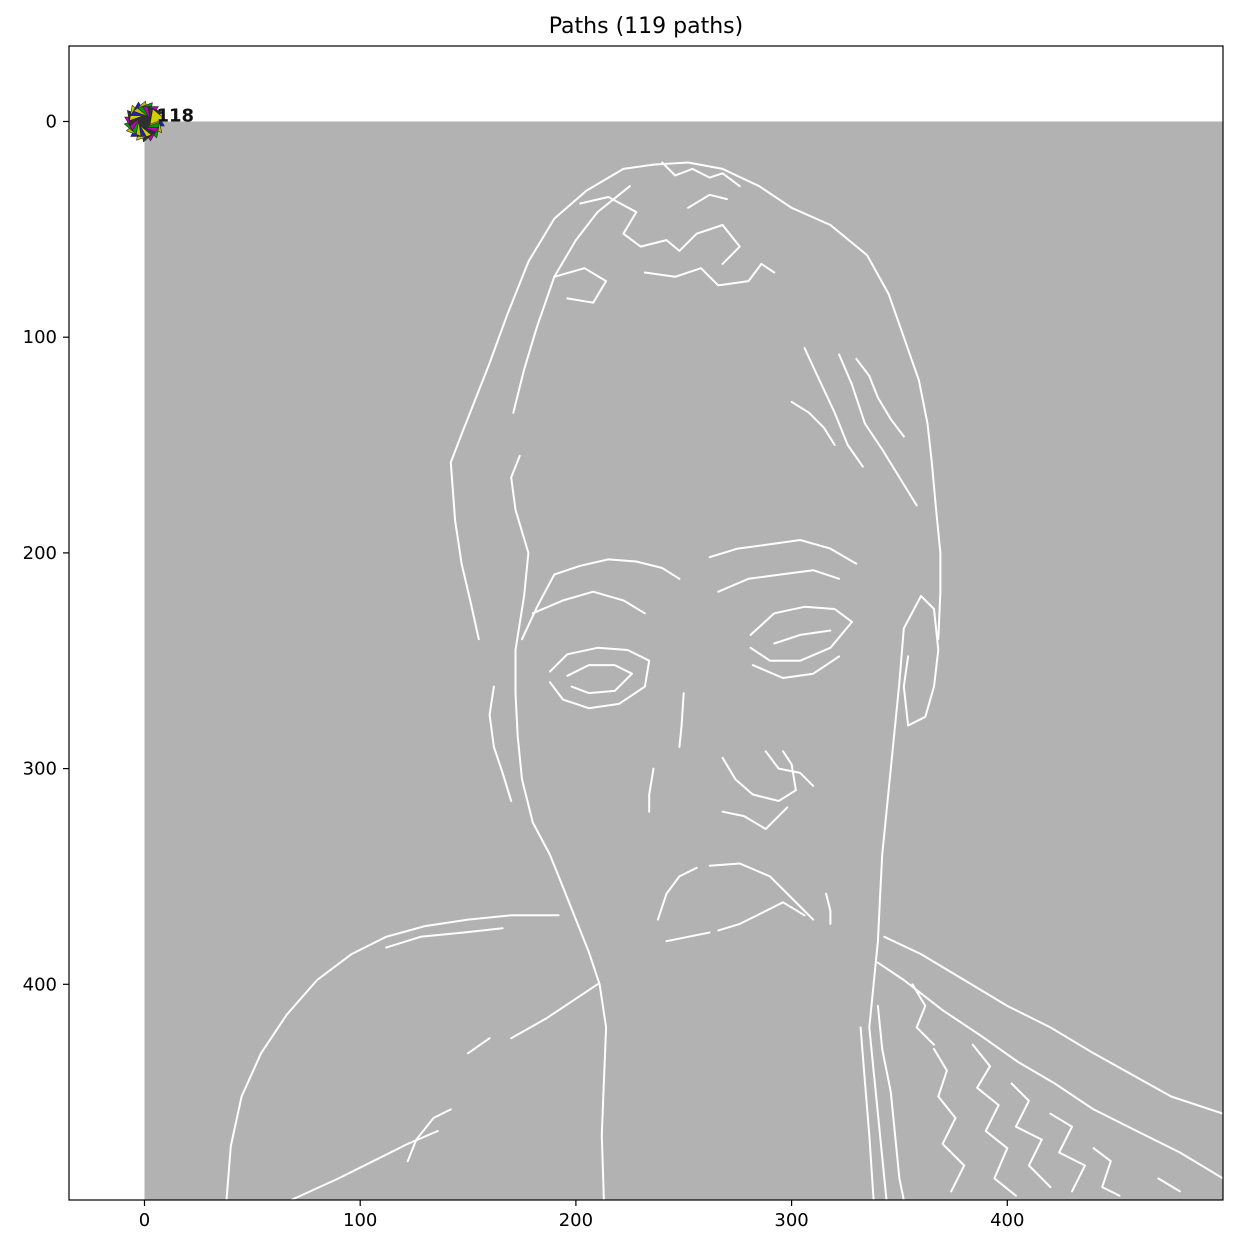  I want to click on edge-path-eye-right-outer, so click(801, 633).